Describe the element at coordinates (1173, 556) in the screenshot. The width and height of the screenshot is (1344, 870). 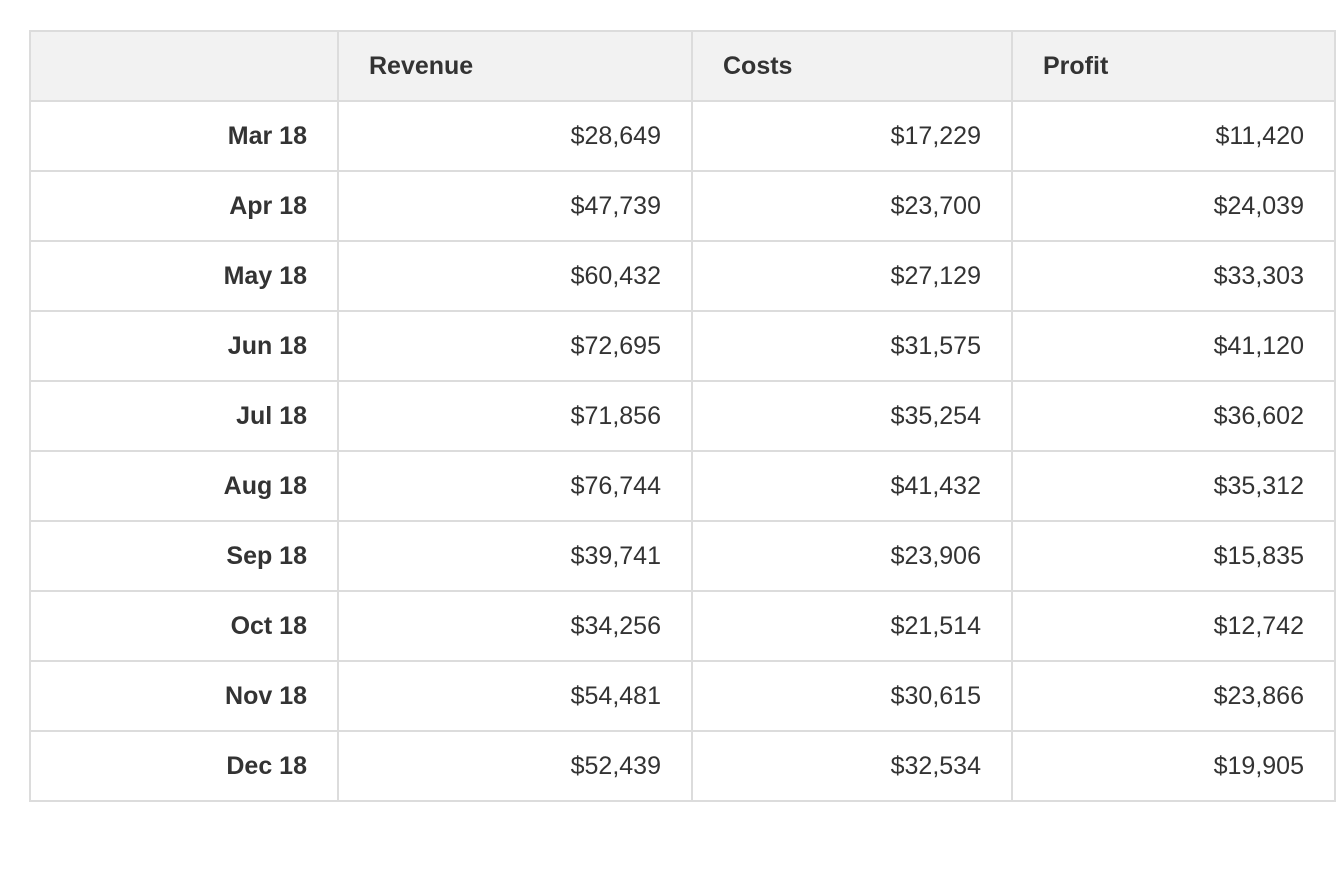
I see `profit-cell: $15,835` at that location.